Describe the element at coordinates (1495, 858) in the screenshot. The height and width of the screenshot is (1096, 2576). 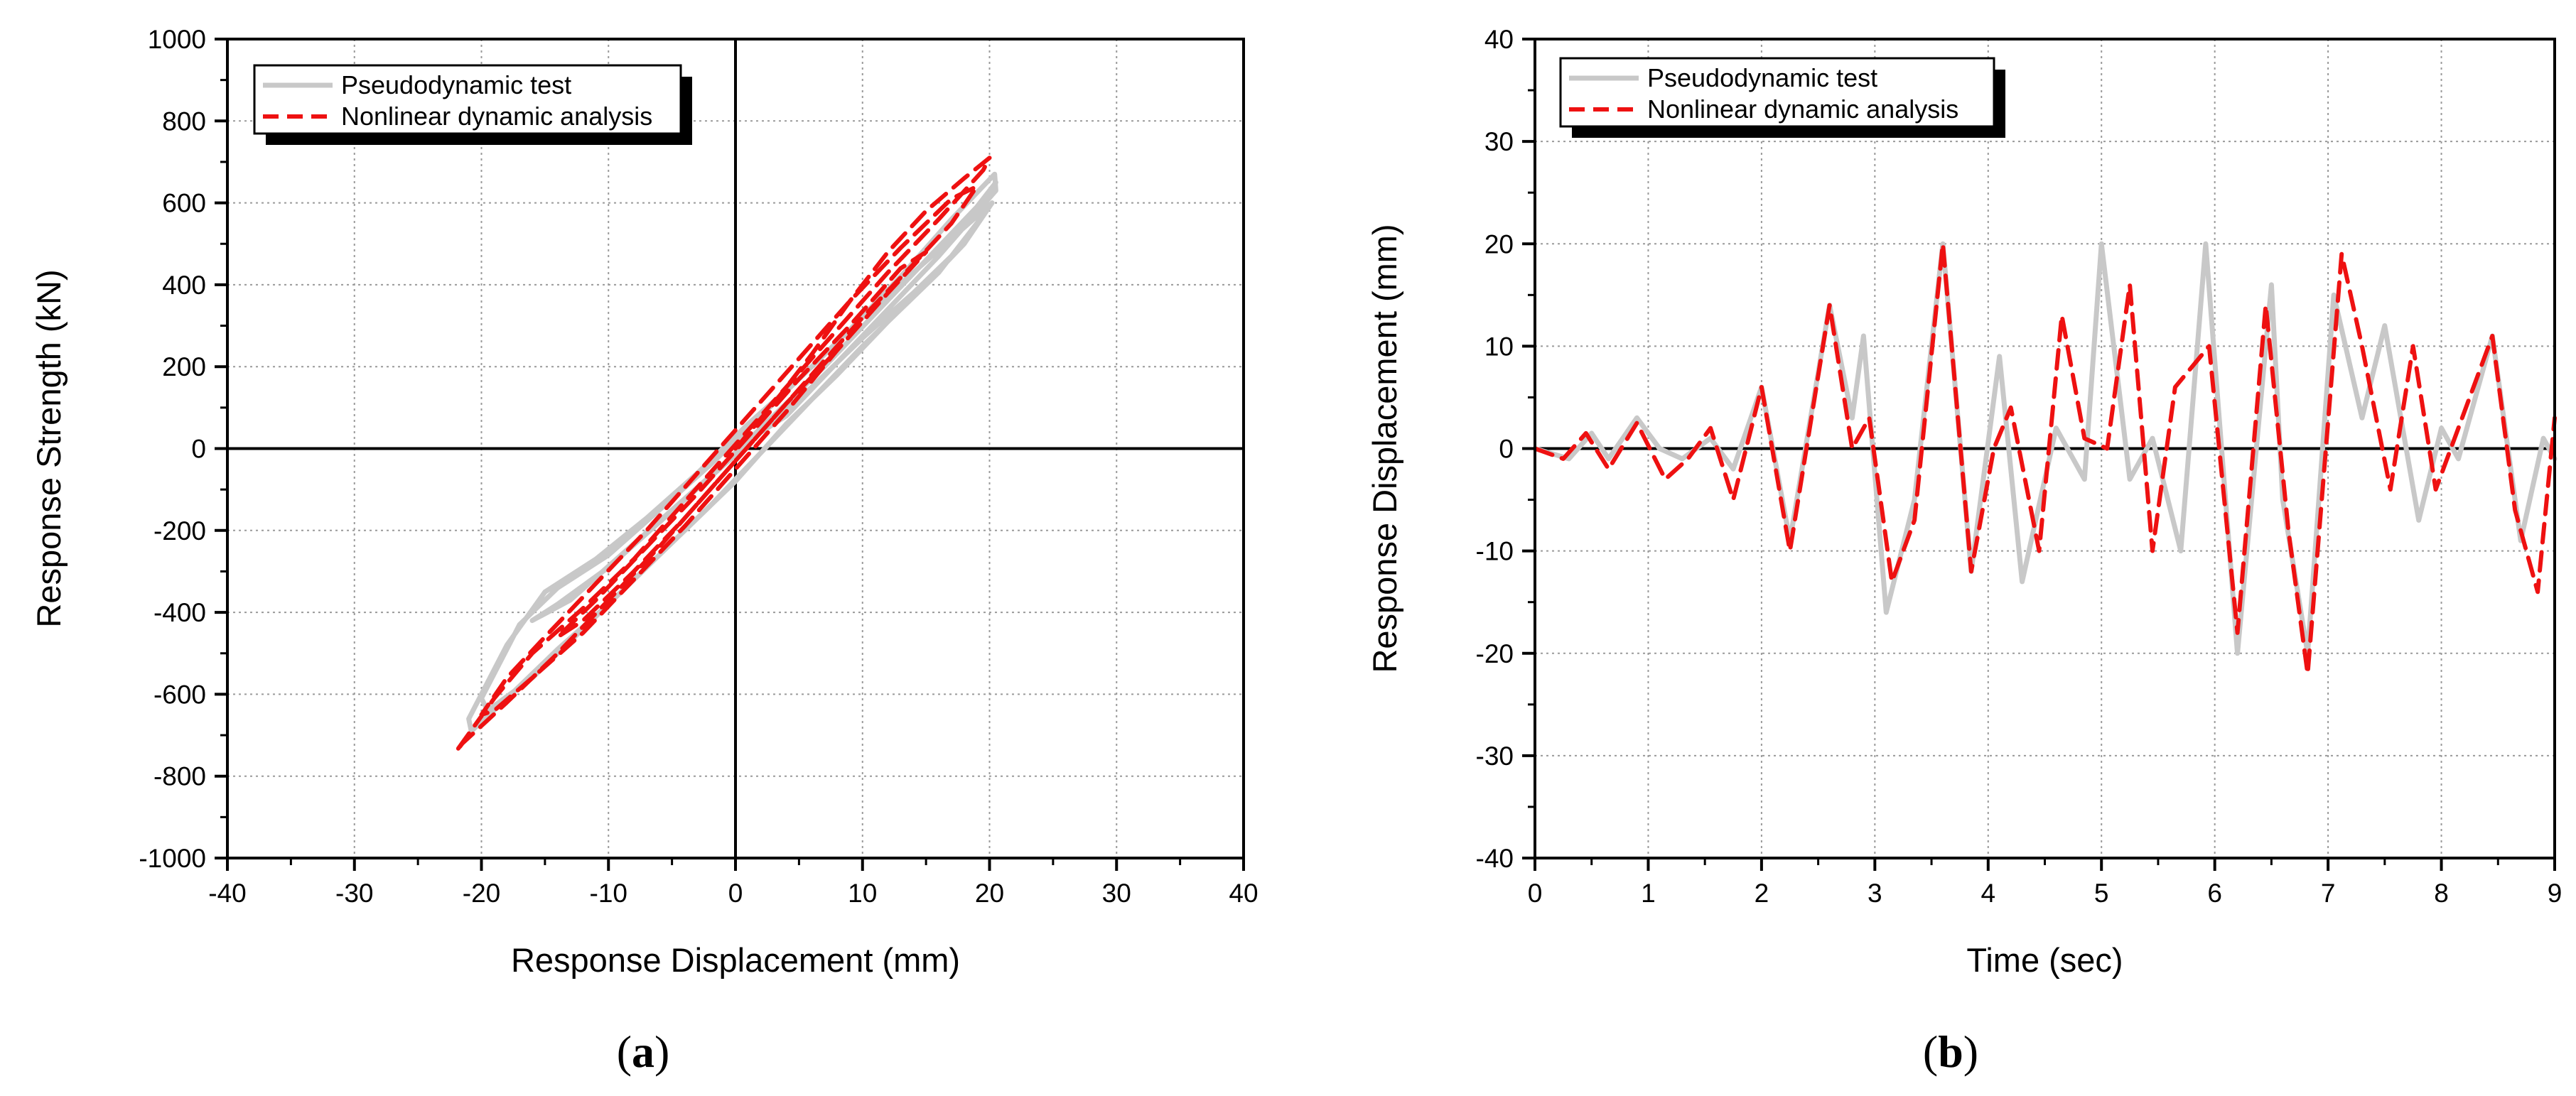
I see `y-tick-label: -40` at that location.